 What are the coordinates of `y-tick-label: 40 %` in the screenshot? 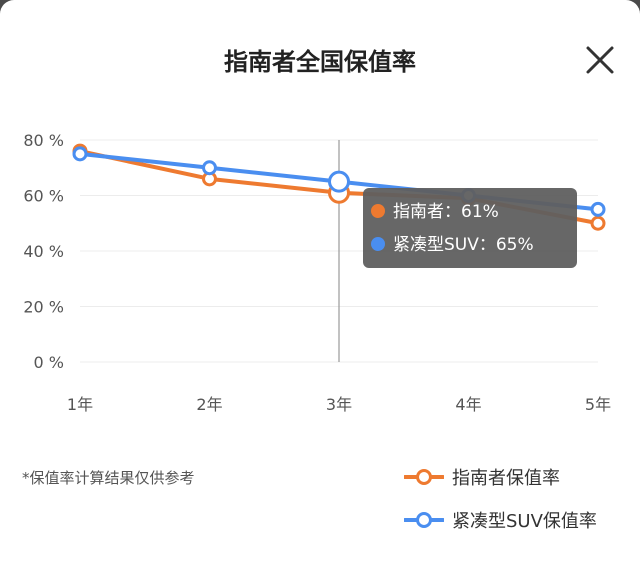 It's located at (43, 251).